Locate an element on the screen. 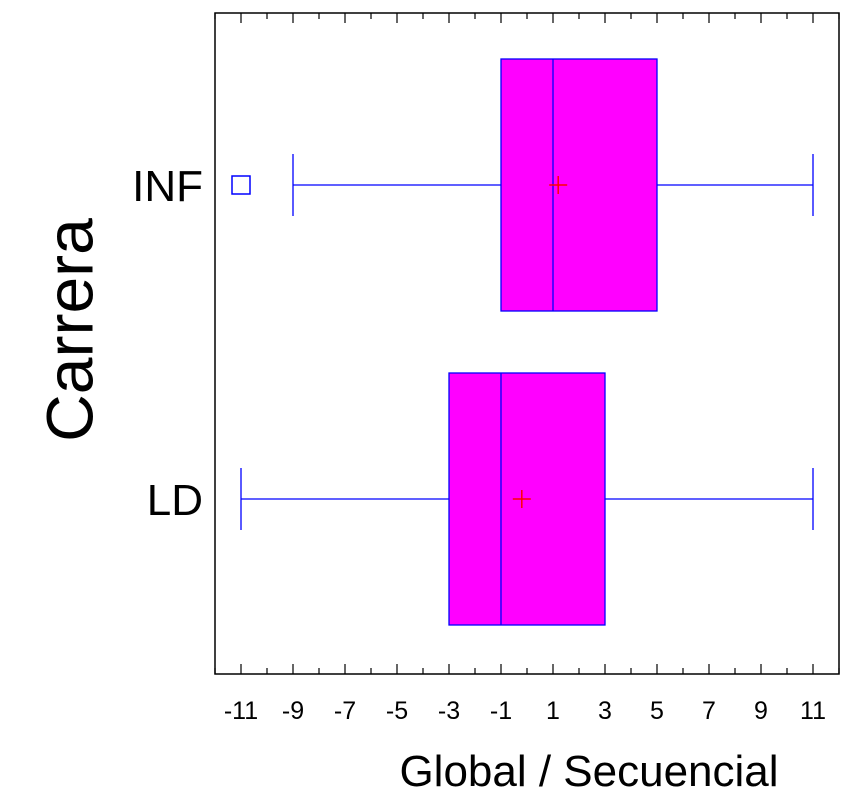  x-tick-label: 1 is located at coordinates (553, 711).